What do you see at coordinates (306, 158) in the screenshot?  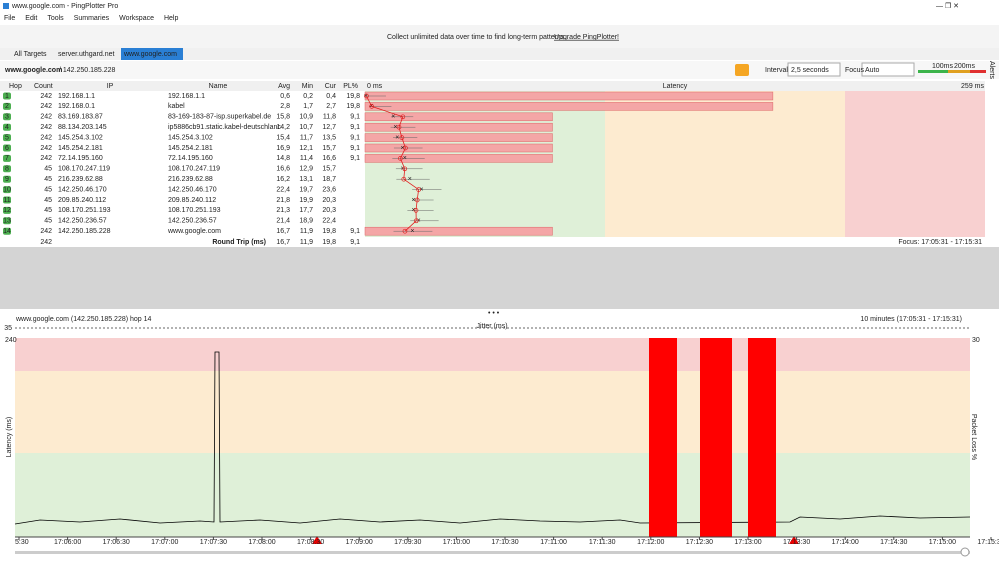 I see `cell: 11,4` at bounding box center [306, 158].